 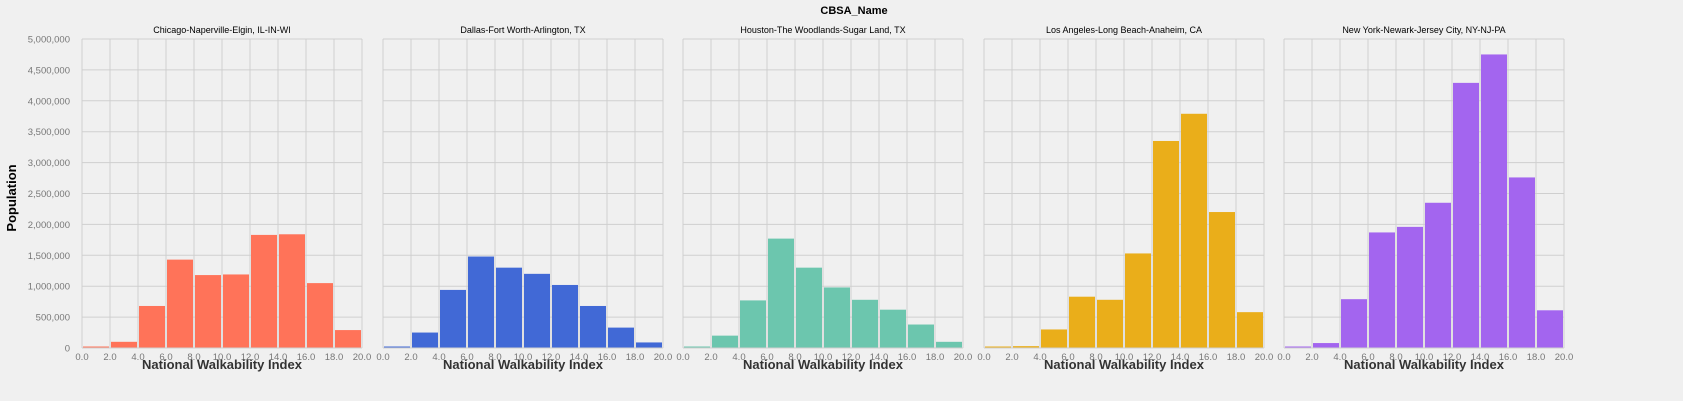 What do you see at coordinates (67, 349) in the screenshot?
I see `y-tick-label: 0` at bounding box center [67, 349].